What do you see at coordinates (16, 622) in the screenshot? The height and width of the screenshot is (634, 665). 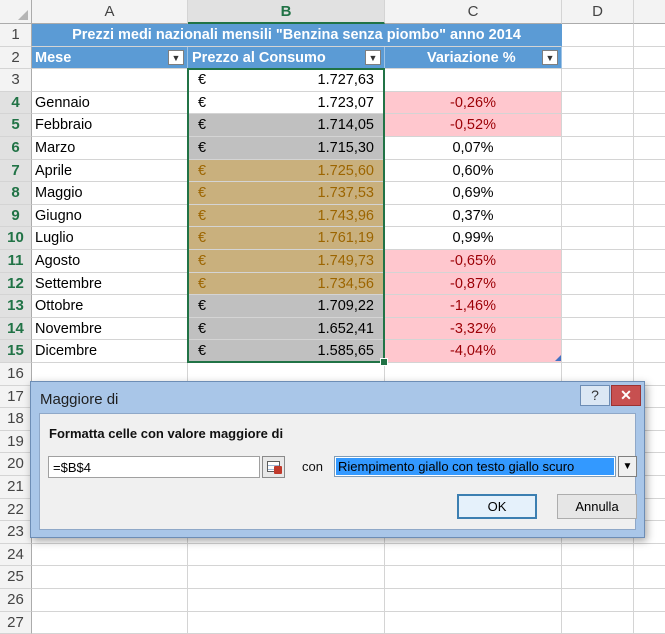 I see `row-header: 27` at bounding box center [16, 622].